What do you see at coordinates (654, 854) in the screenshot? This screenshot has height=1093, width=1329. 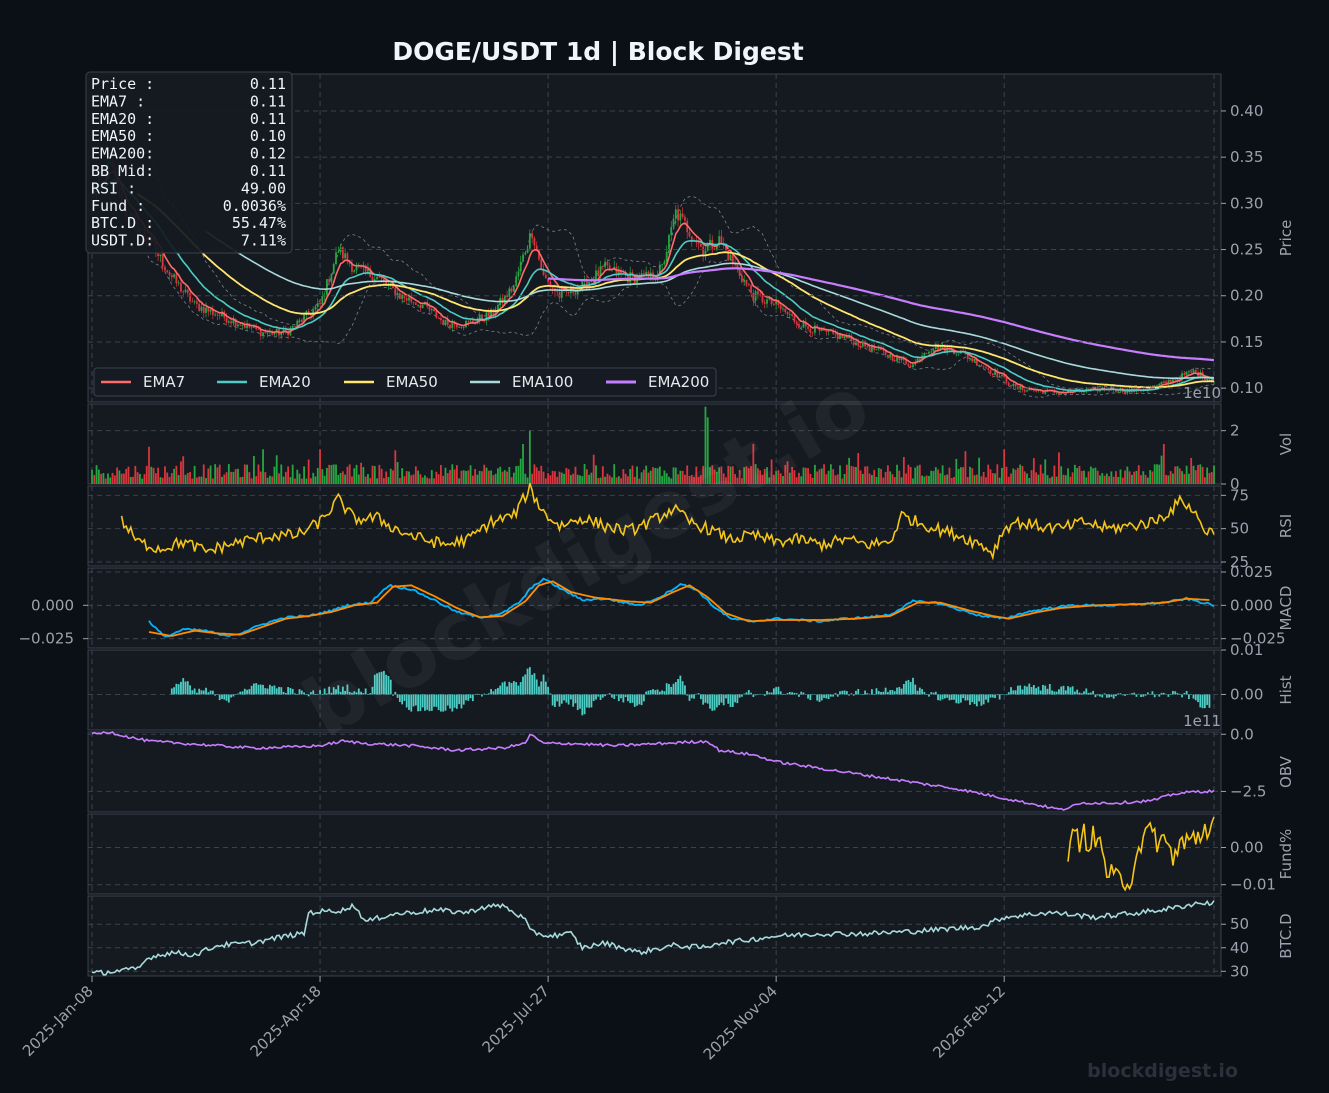 I see `panel-fund-frame` at bounding box center [654, 854].